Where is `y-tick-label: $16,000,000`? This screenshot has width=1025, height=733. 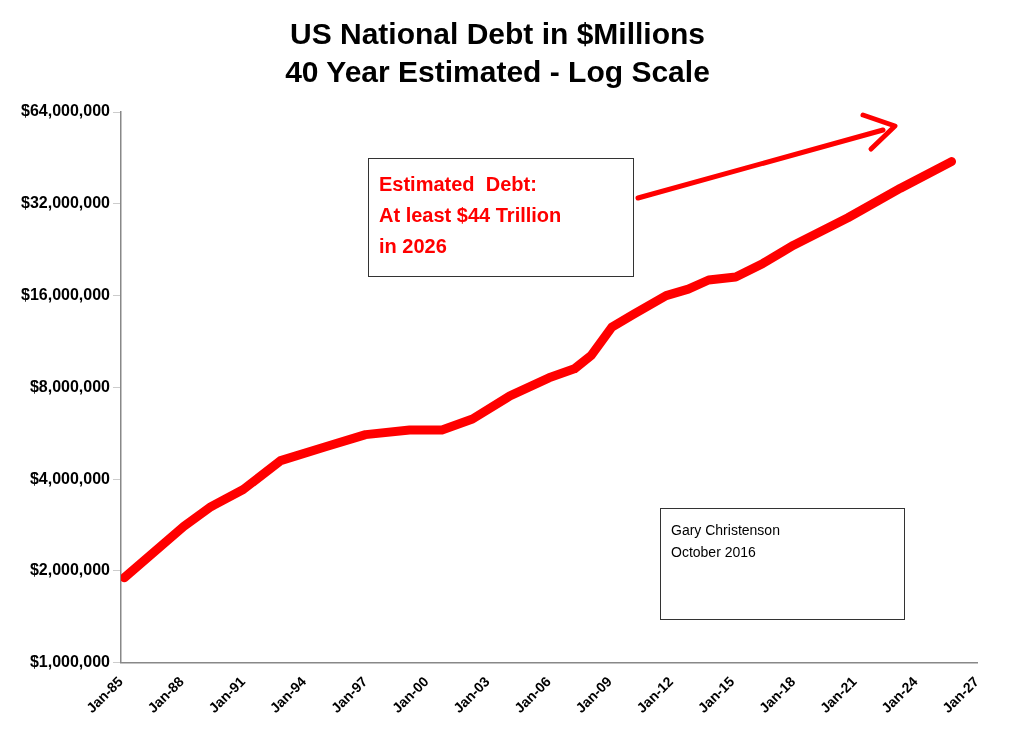 y-tick-label: $16,000,000 is located at coordinates (65, 294).